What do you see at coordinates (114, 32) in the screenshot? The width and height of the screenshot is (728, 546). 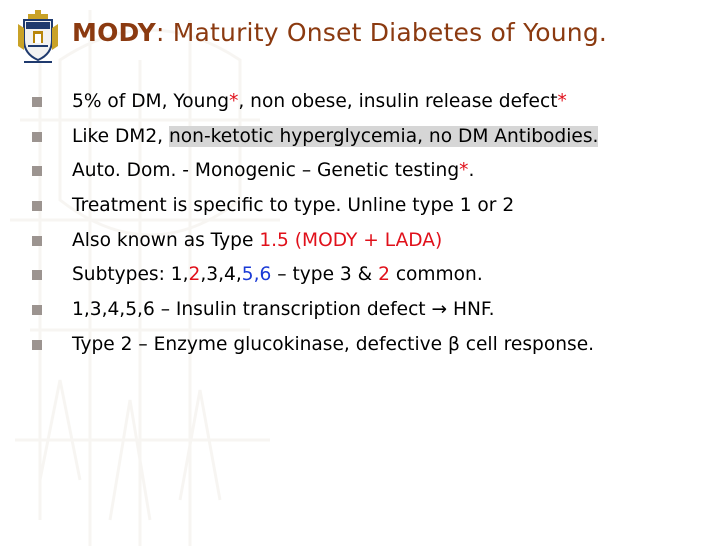 I see `title-bold: MODY` at bounding box center [114, 32].